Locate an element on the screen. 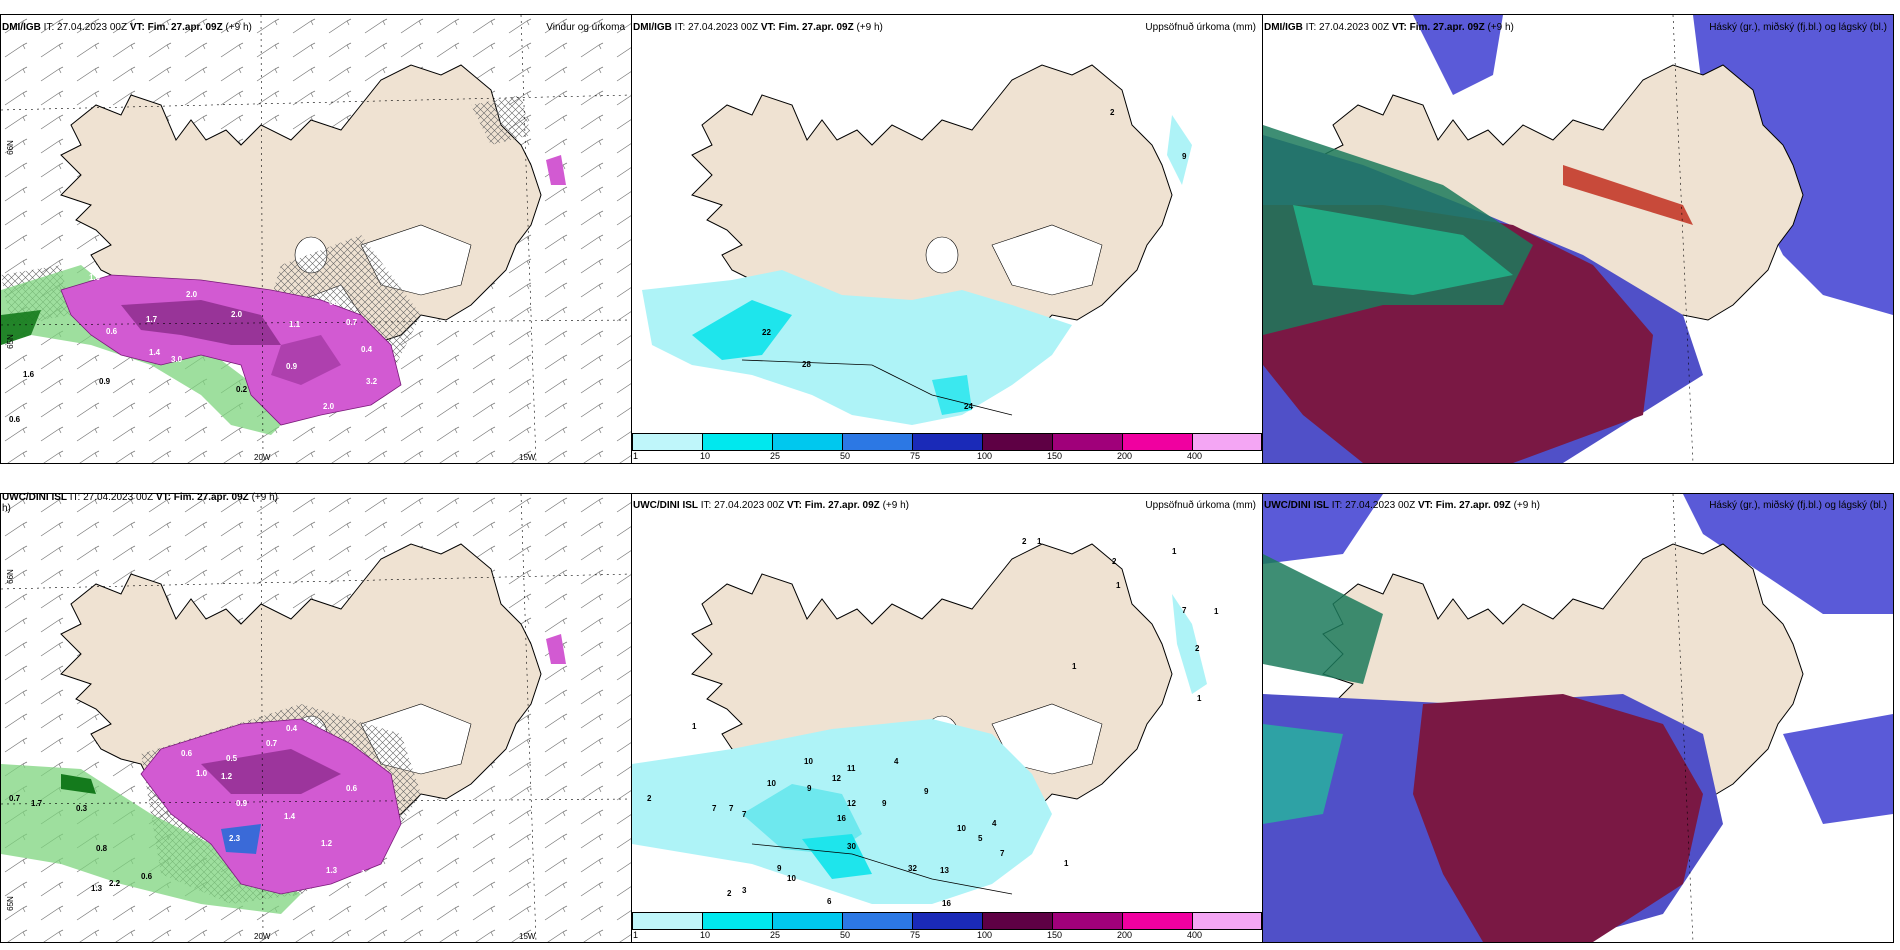 Image resolution: width=1900 pixels, height=950 pixels. wind-value: 1.0 is located at coordinates (202, 773).